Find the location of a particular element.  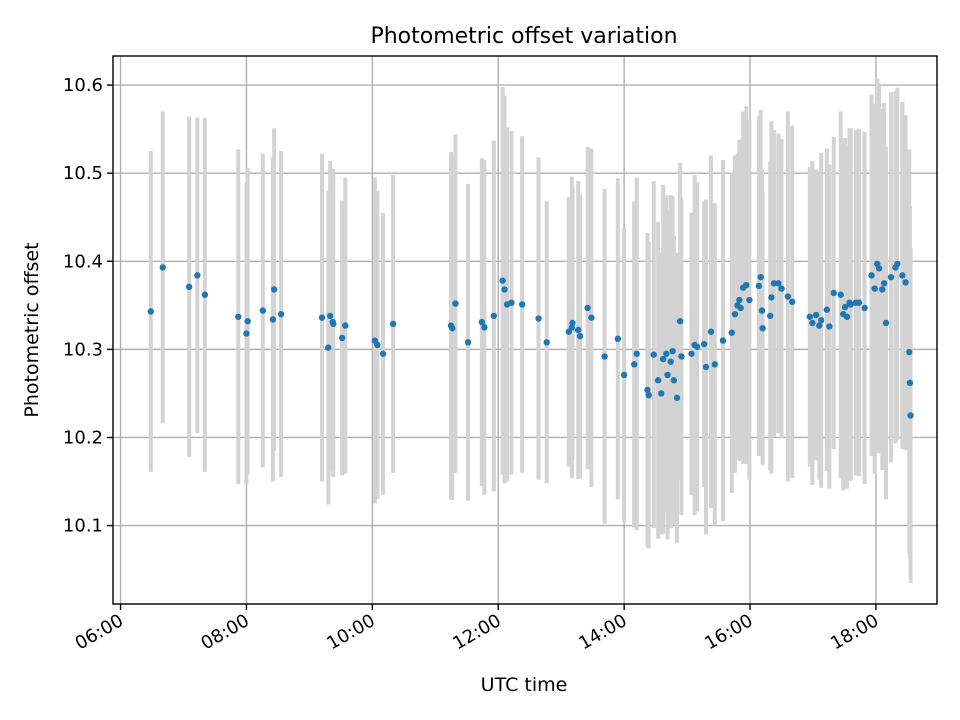

y-axis-label: Photometric offset is located at coordinates (32, 329).